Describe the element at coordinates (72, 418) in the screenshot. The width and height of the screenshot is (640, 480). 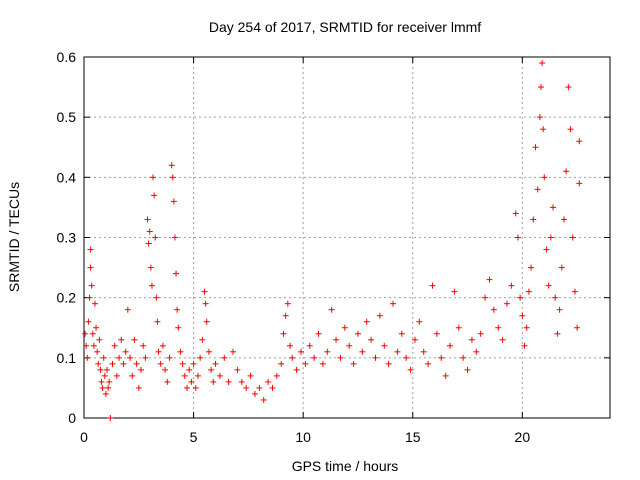
I see `y-tick-label: 0` at that location.